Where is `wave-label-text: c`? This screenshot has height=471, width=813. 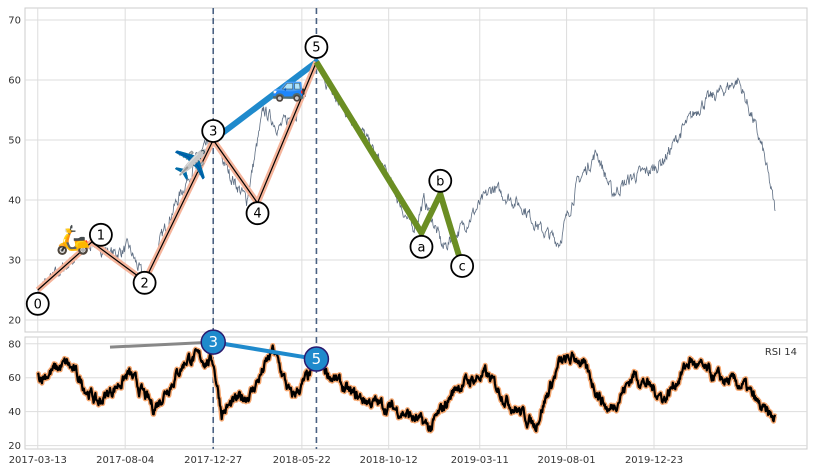
wave-label-text: c is located at coordinates (462, 267).